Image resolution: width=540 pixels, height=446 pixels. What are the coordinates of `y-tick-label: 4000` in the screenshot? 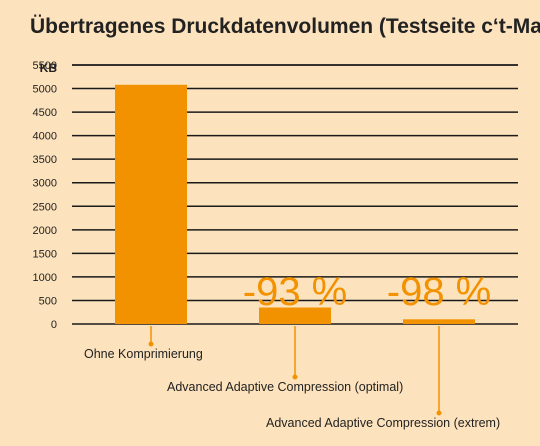 It's located at (45, 137).